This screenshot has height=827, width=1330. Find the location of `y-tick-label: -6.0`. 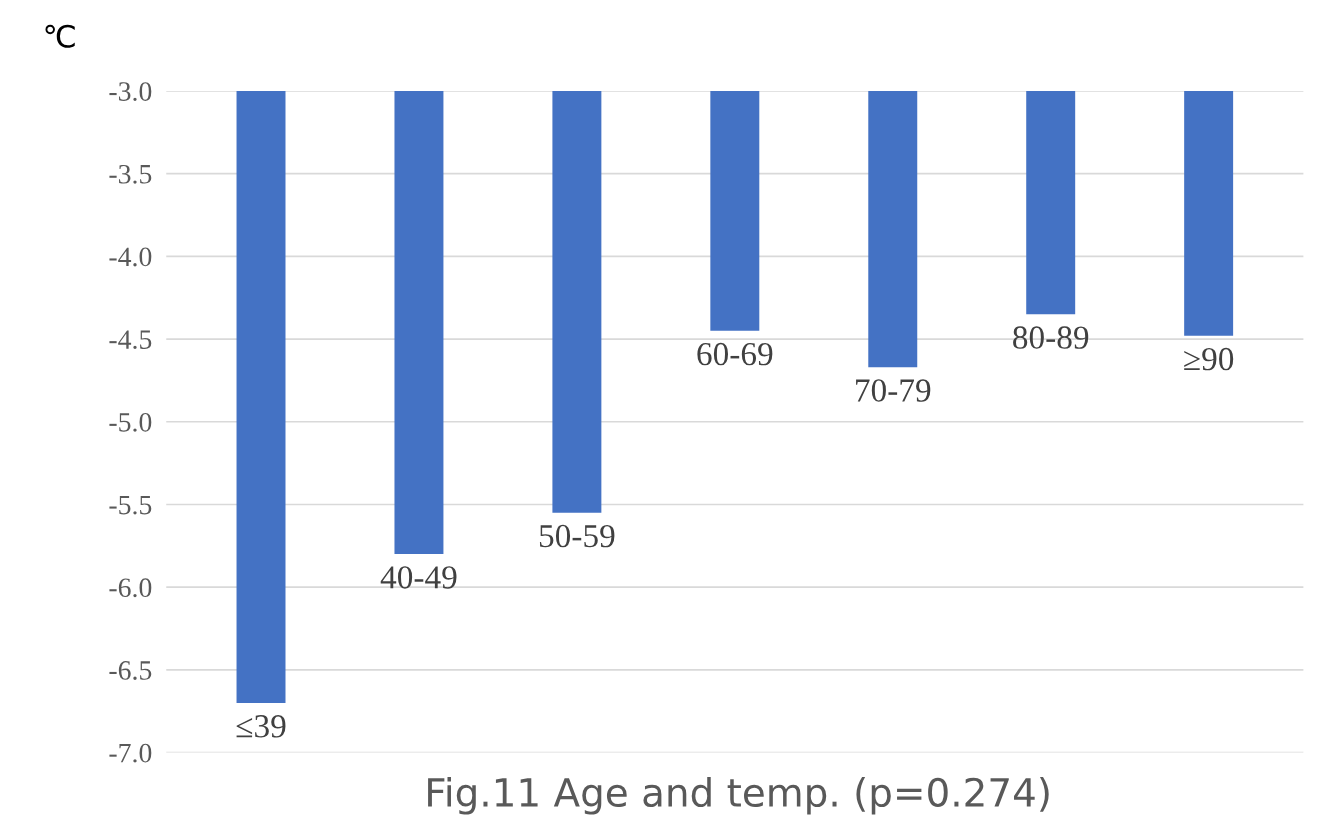

y-tick-label: -6.0 is located at coordinates (130, 588).